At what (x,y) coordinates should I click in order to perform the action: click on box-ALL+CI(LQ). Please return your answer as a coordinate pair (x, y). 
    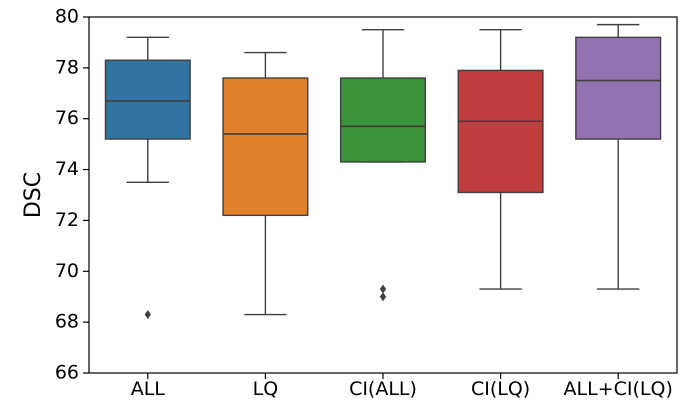
    Looking at the image, I should click on (618, 156).